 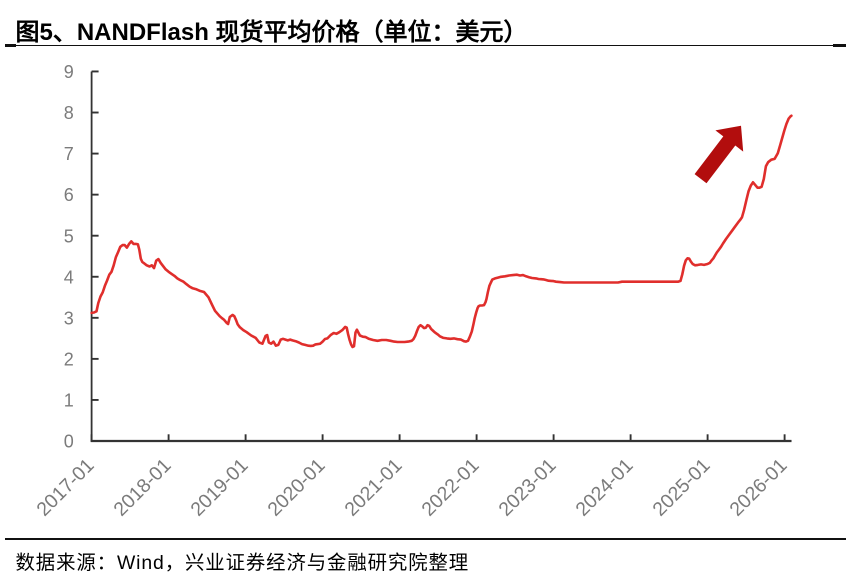 What do you see at coordinates (142, 487) in the screenshot?
I see `x-tick-label: 2018-01` at bounding box center [142, 487].